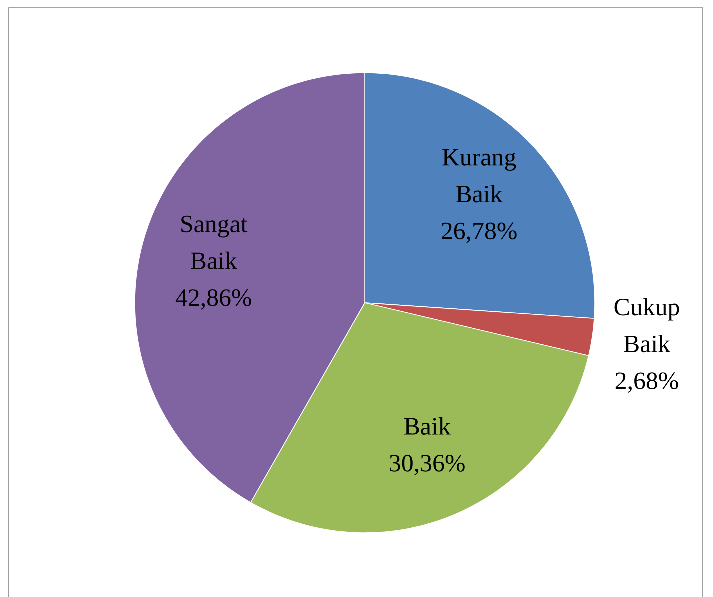 The width and height of the screenshot is (713, 597). What do you see at coordinates (647, 383) in the screenshot?
I see `data-label: 2,68%` at bounding box center [647, 383].